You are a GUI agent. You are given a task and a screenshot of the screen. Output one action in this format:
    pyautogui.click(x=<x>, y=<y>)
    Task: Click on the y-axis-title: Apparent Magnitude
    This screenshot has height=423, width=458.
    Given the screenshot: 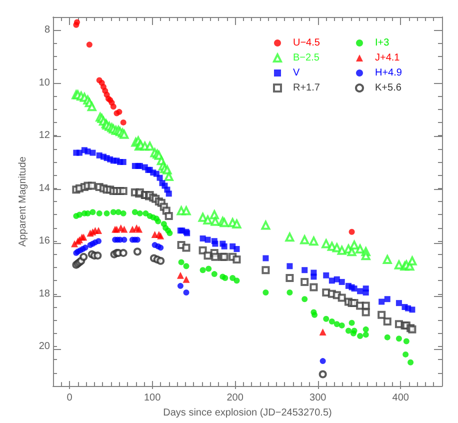 What is the action you would take?
    pyautogui.click(x=22, y=201)
    